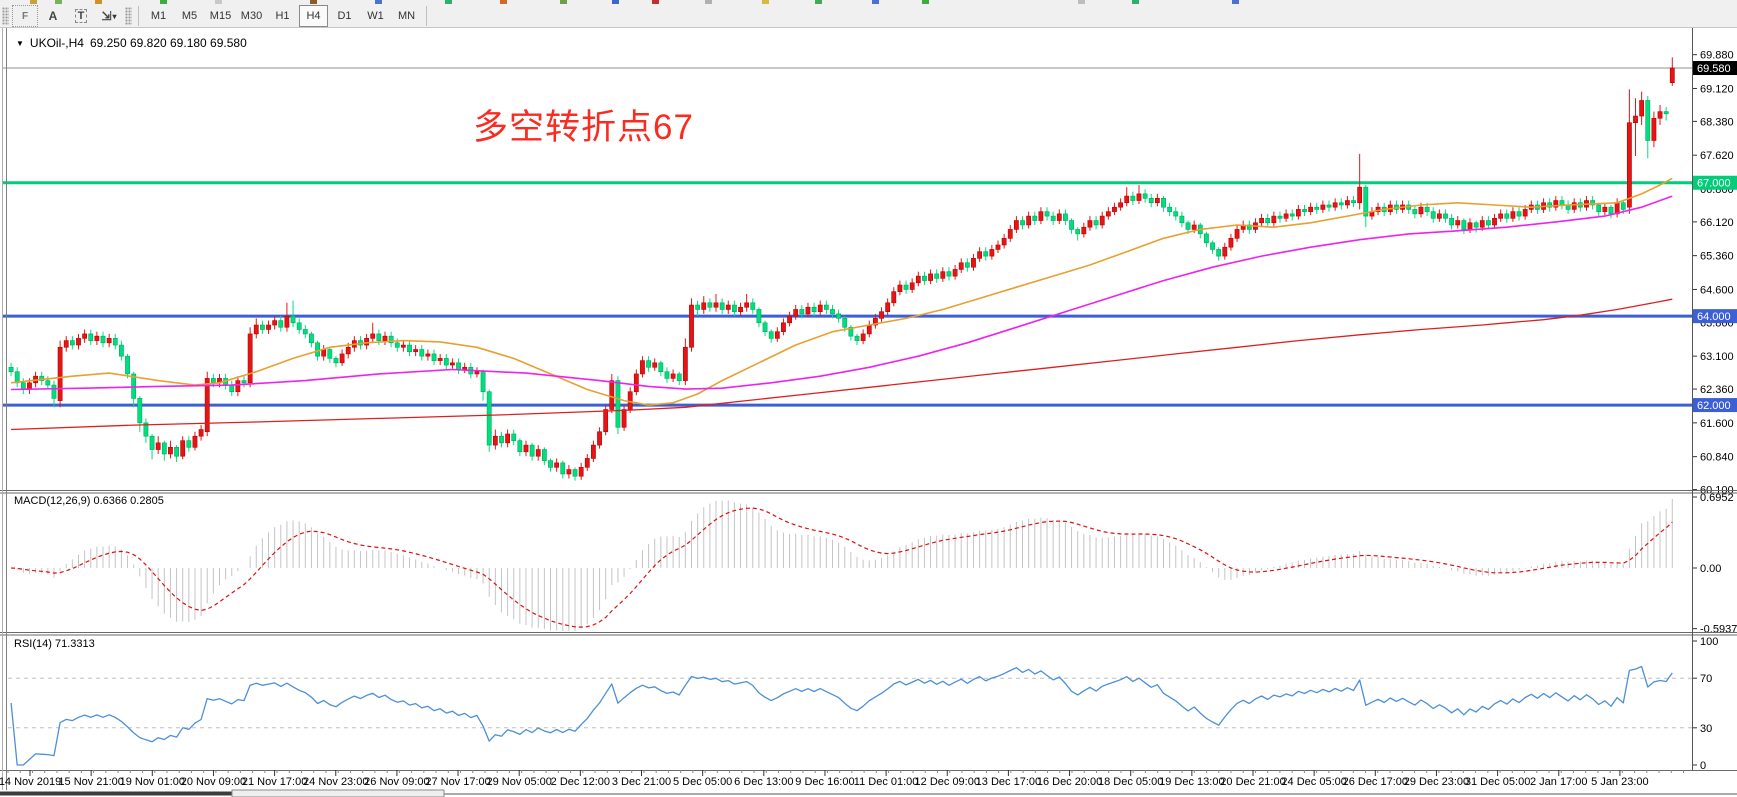  I want to click on timeframe-button-m15: M15, so click(220, 16).